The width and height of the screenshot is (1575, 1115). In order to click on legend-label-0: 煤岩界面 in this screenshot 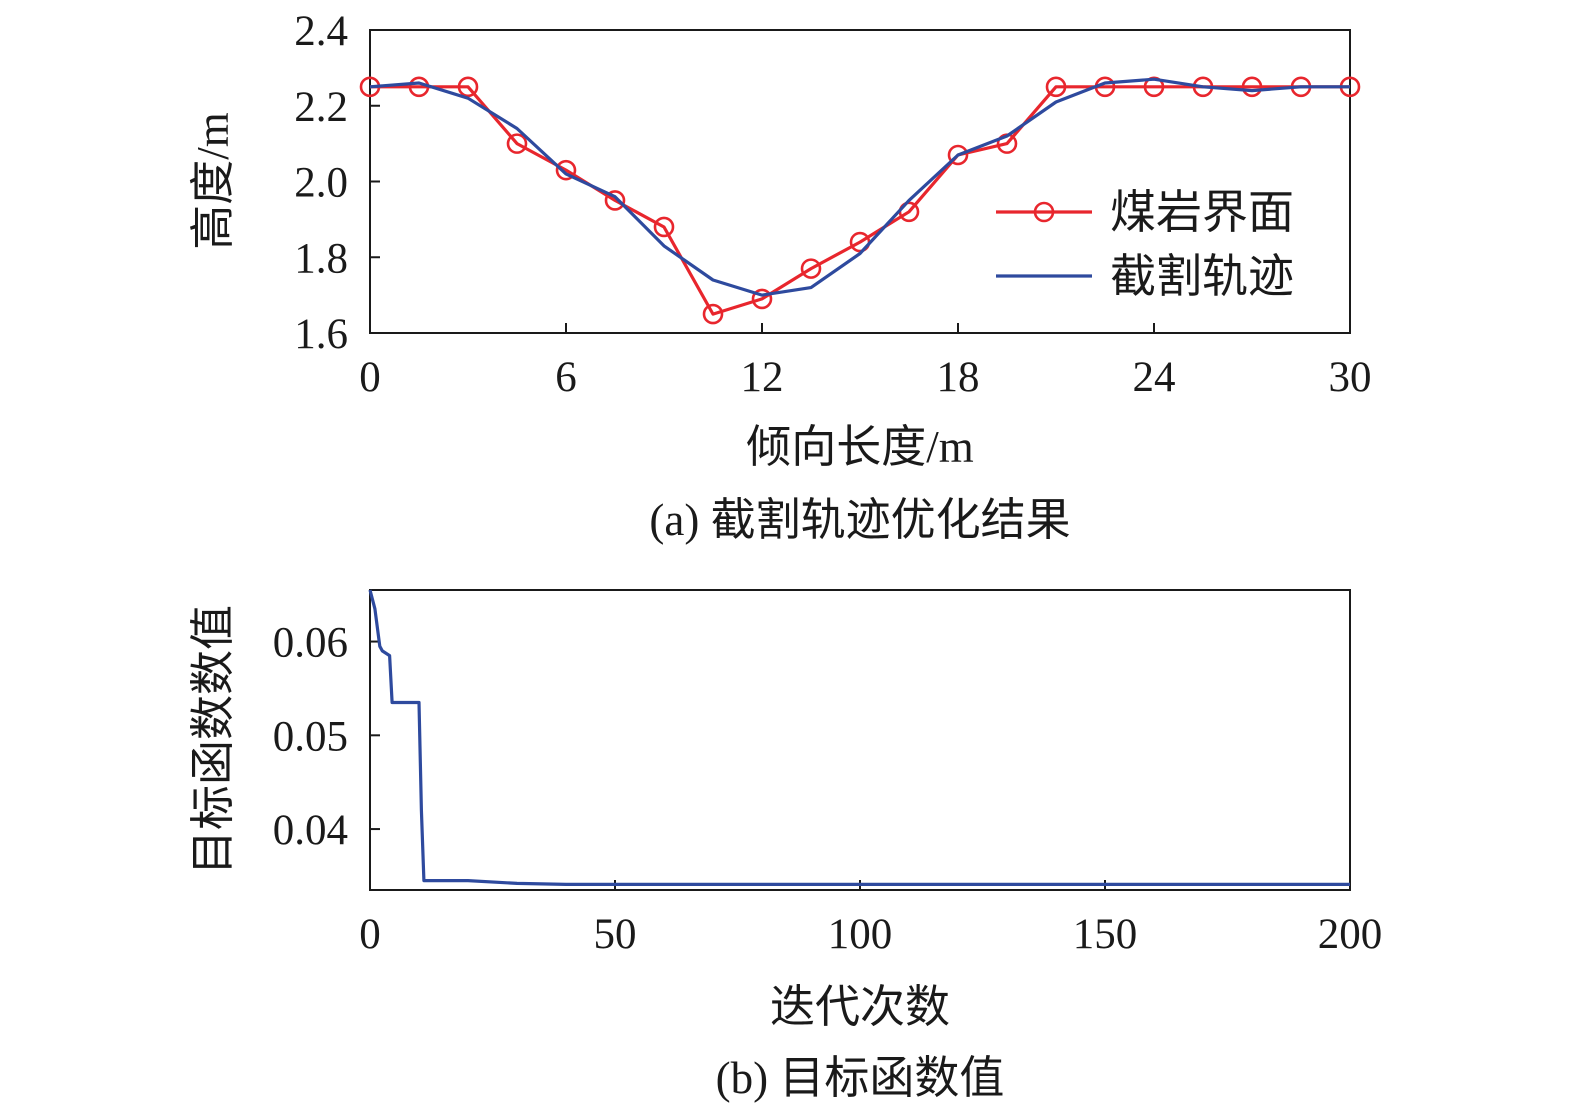, I will do `click(1202, 212)`.